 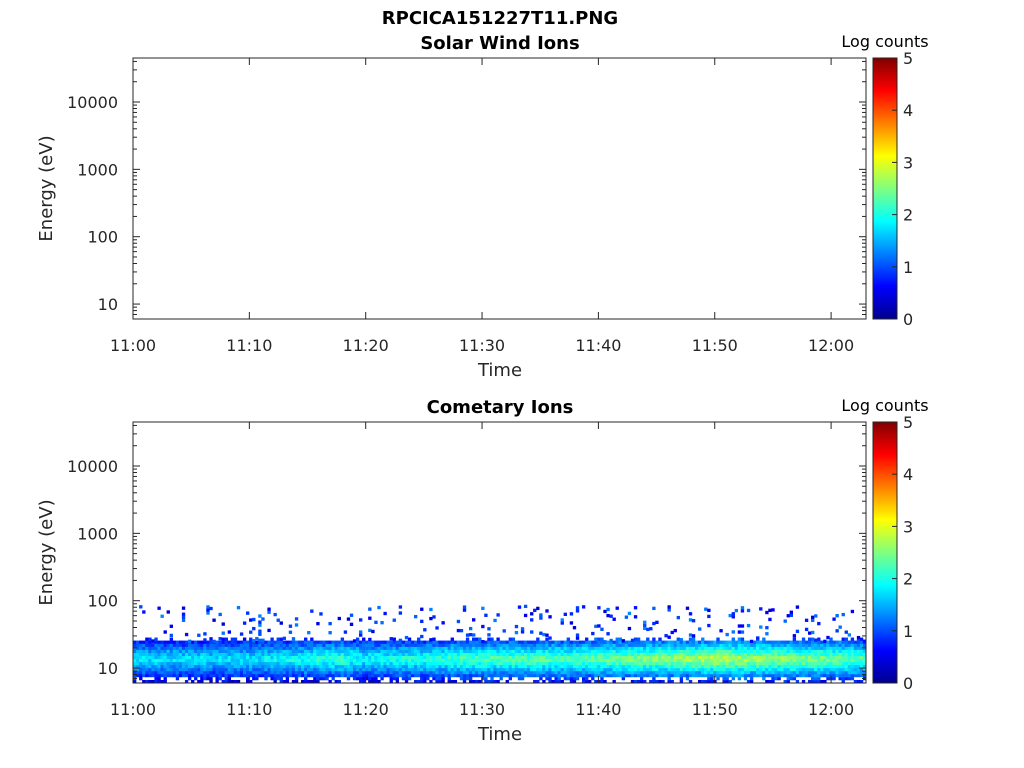 I want to click on colorbar-tick-label: 5, so click(x=908, y=58).